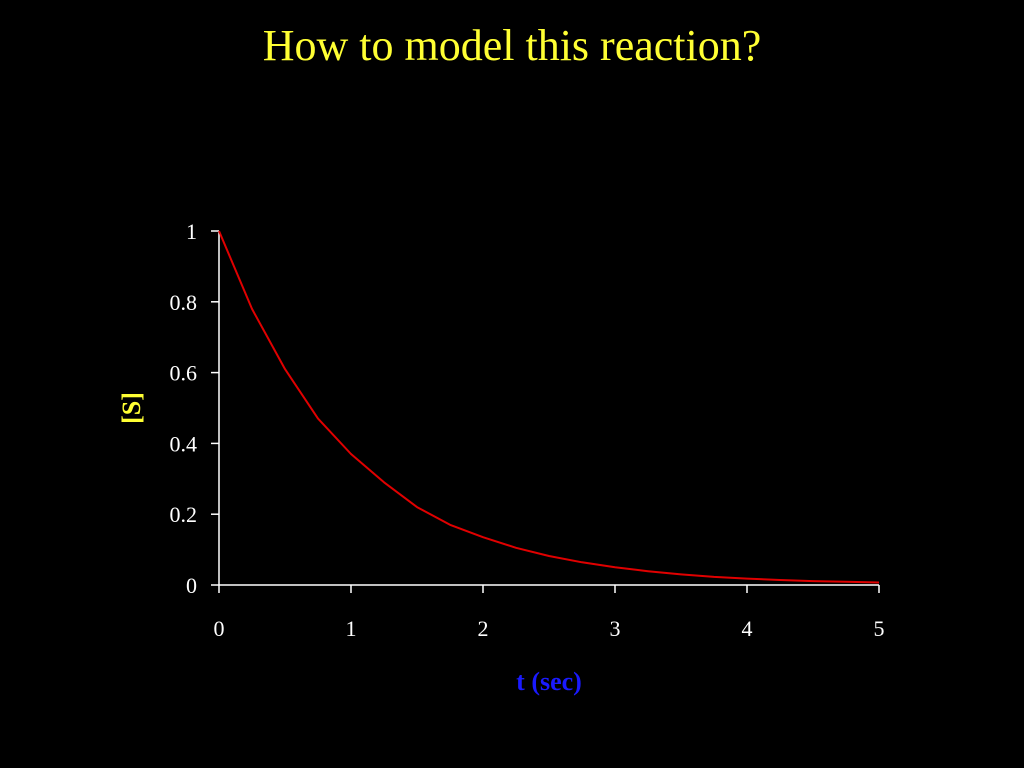  What do you see at coordinates (512, 45) in the screenshot?
I see `slide-title: How to model this reaction?` at bounding box center [512, 45].